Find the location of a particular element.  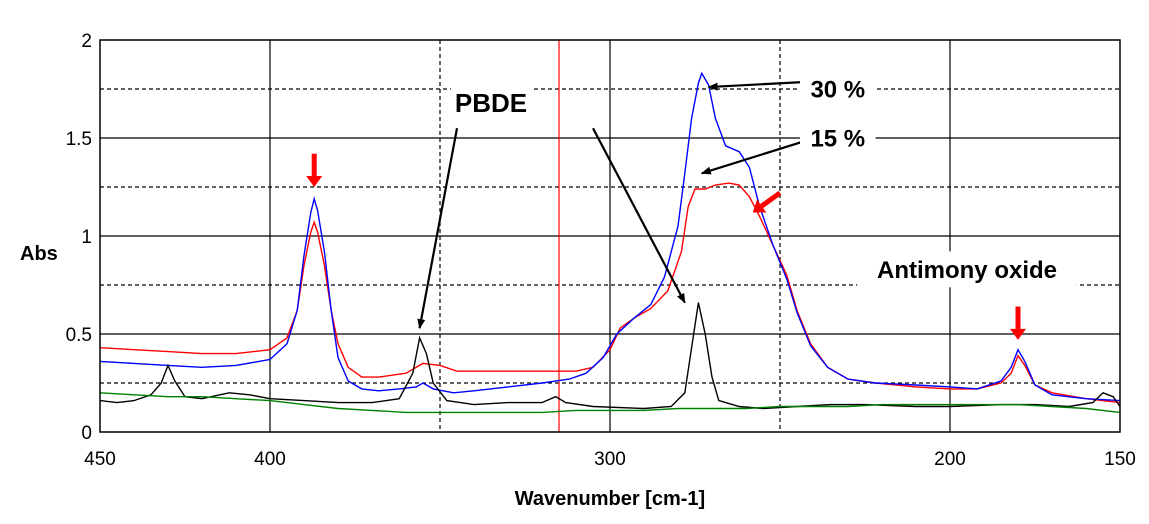

x-tick-label: 150 is located at coordinates (1120, 459).